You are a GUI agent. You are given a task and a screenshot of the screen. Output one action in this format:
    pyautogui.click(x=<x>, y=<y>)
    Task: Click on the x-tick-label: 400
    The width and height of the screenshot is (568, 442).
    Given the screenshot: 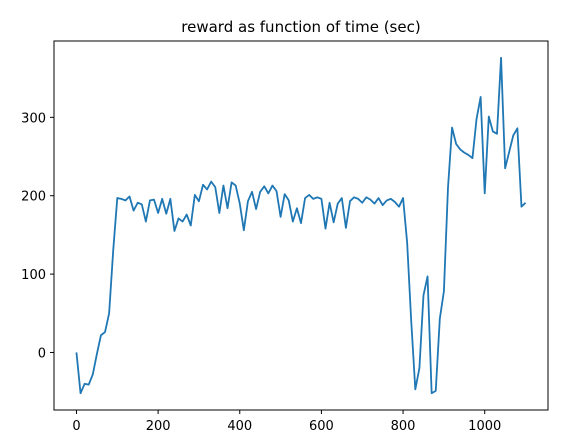 What is the action you would take?
    pyautogui.click(x=239, y=426)
    